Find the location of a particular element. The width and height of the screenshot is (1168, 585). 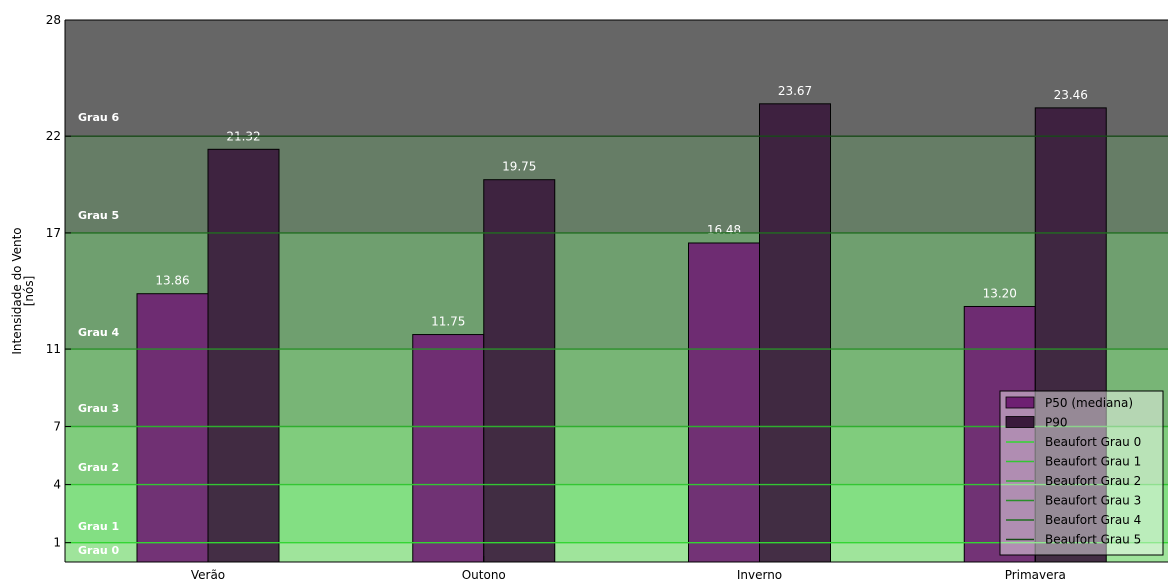

legend-box is located at coordinates (1081, 473).